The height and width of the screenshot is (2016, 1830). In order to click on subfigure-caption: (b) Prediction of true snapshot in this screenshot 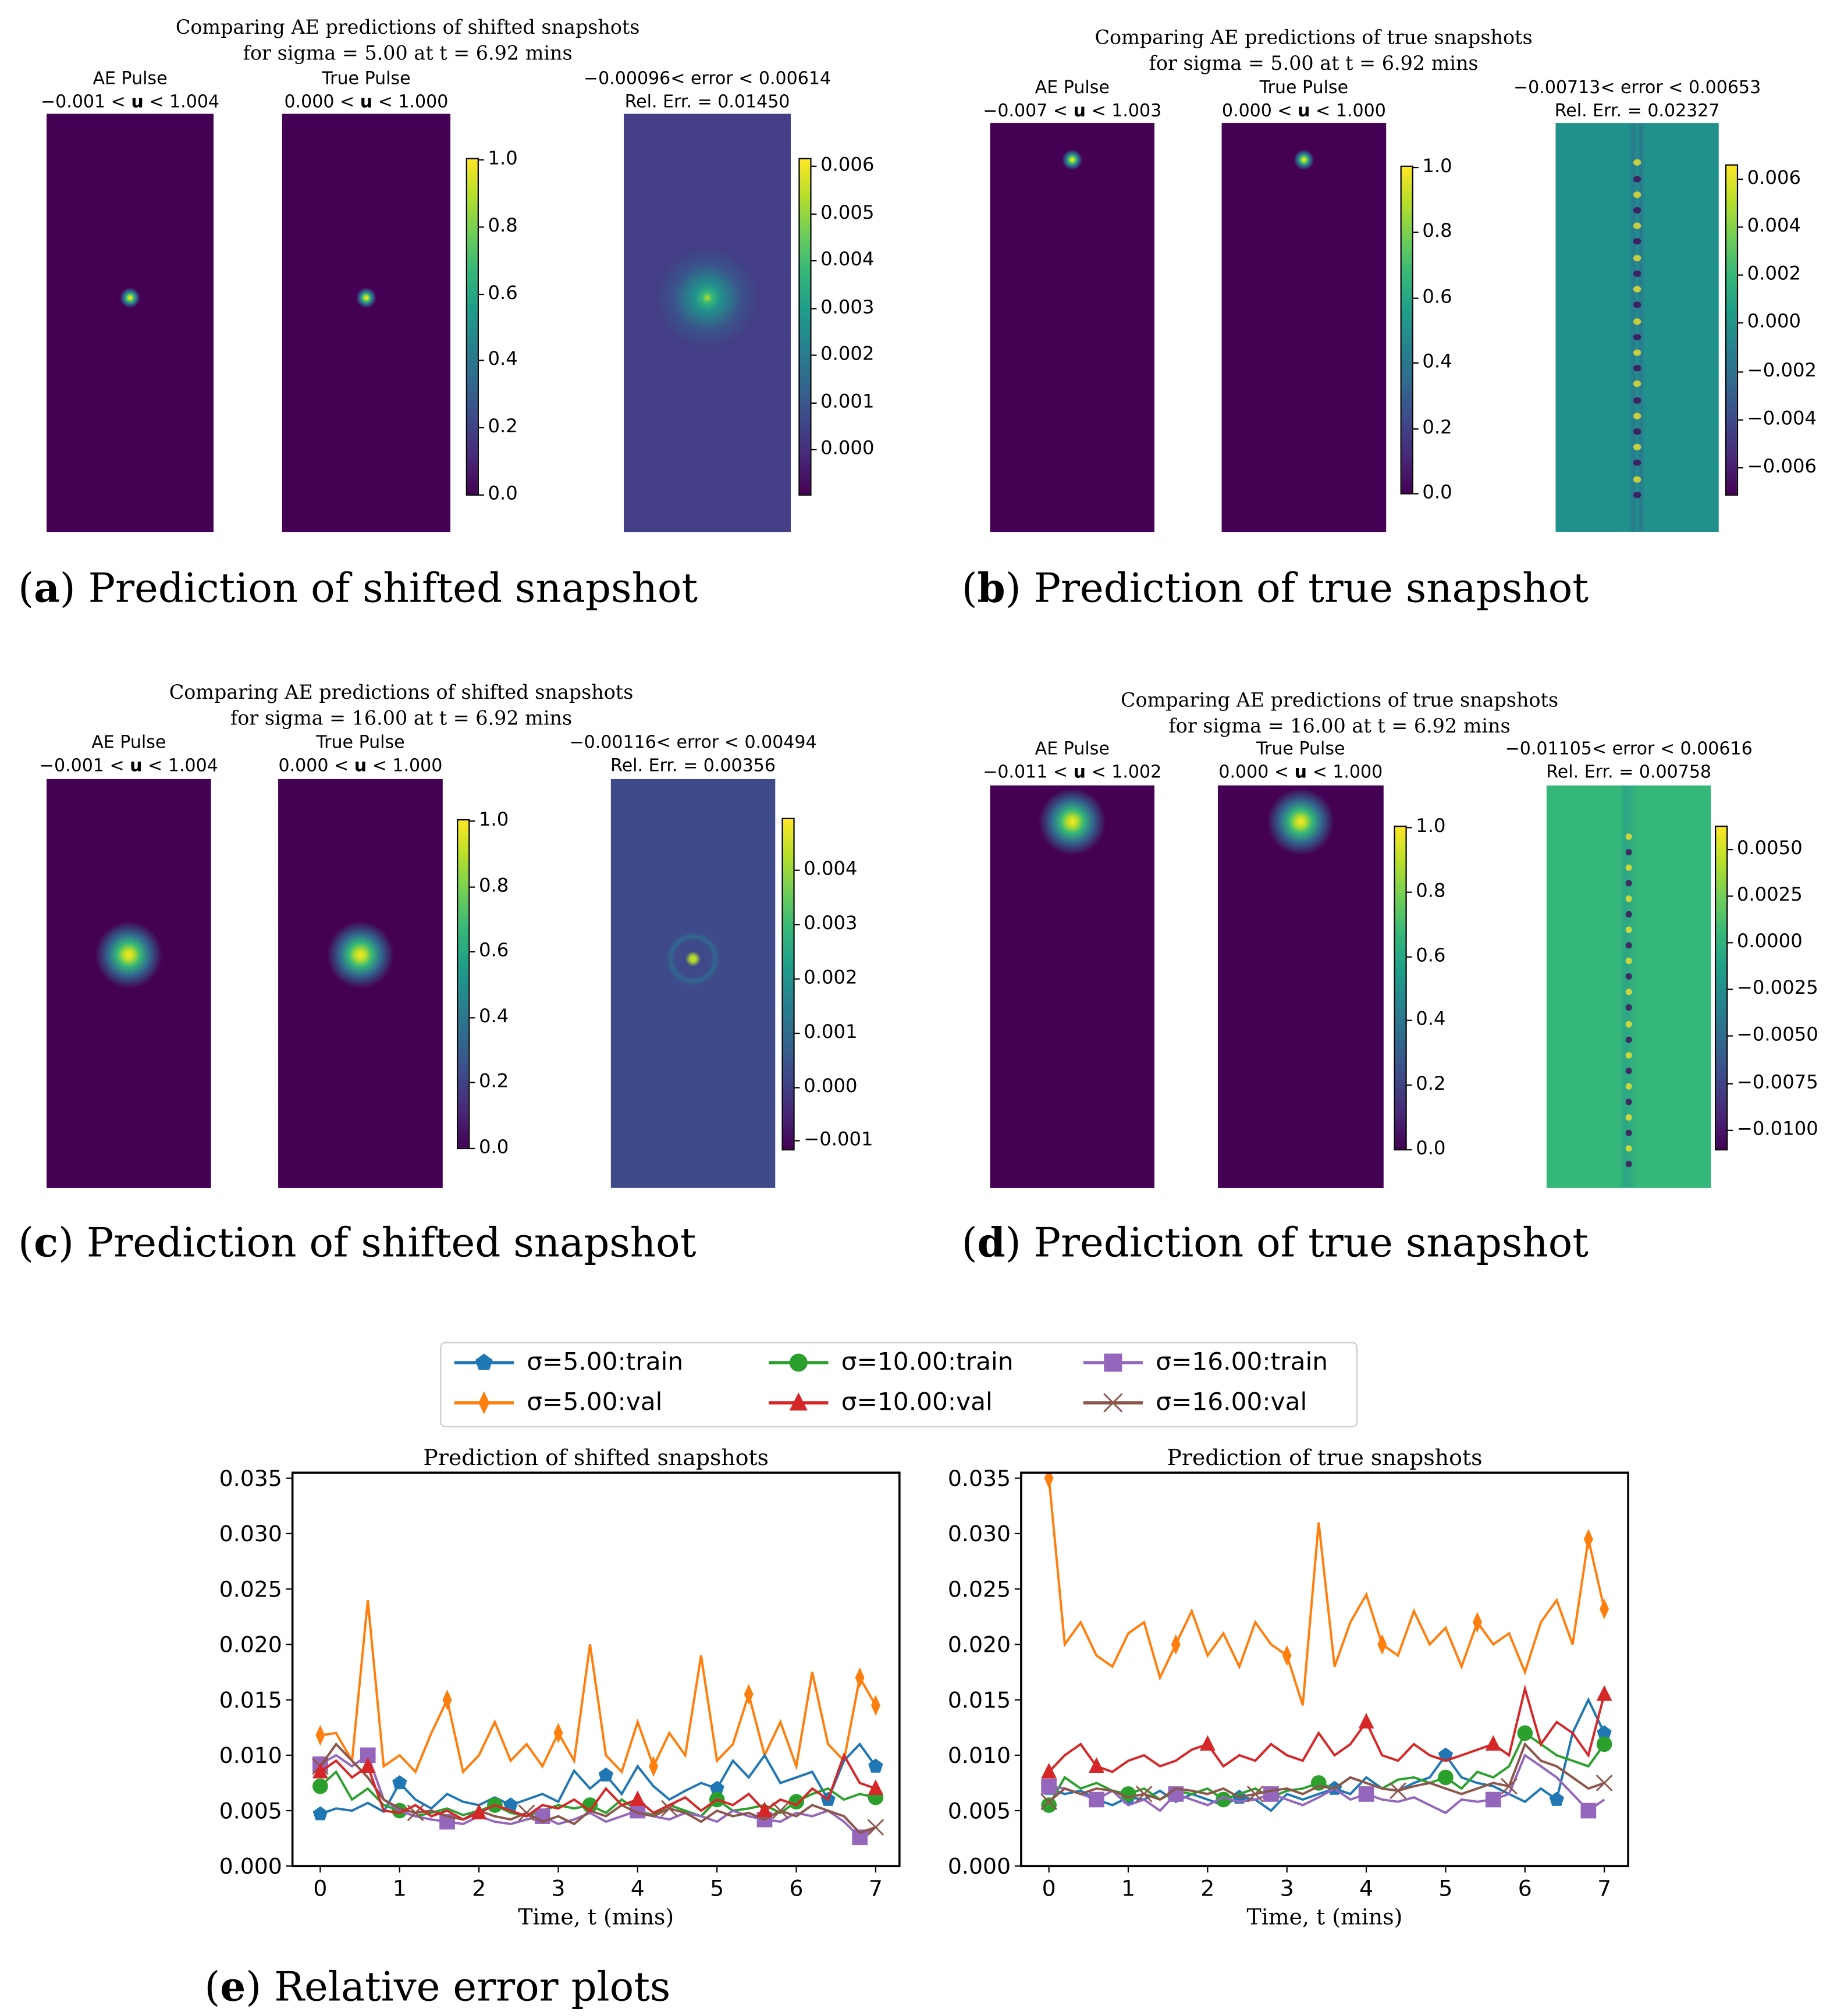, I will do `click(1275, 589)`.